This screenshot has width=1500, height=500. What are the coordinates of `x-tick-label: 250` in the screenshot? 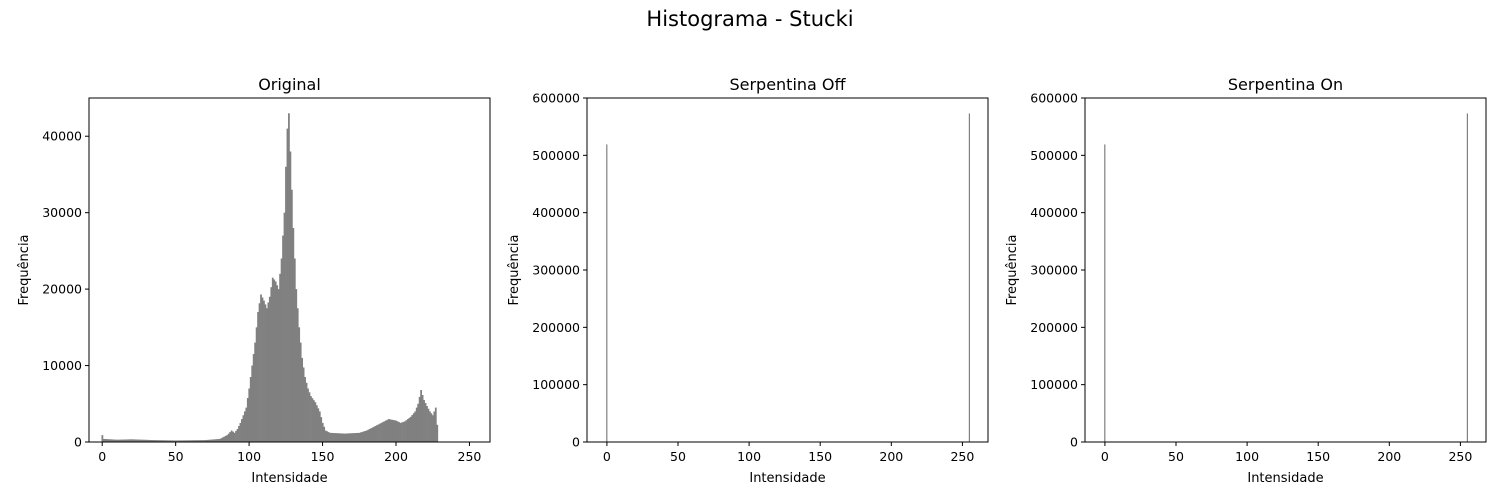 It's located at (962, 456).